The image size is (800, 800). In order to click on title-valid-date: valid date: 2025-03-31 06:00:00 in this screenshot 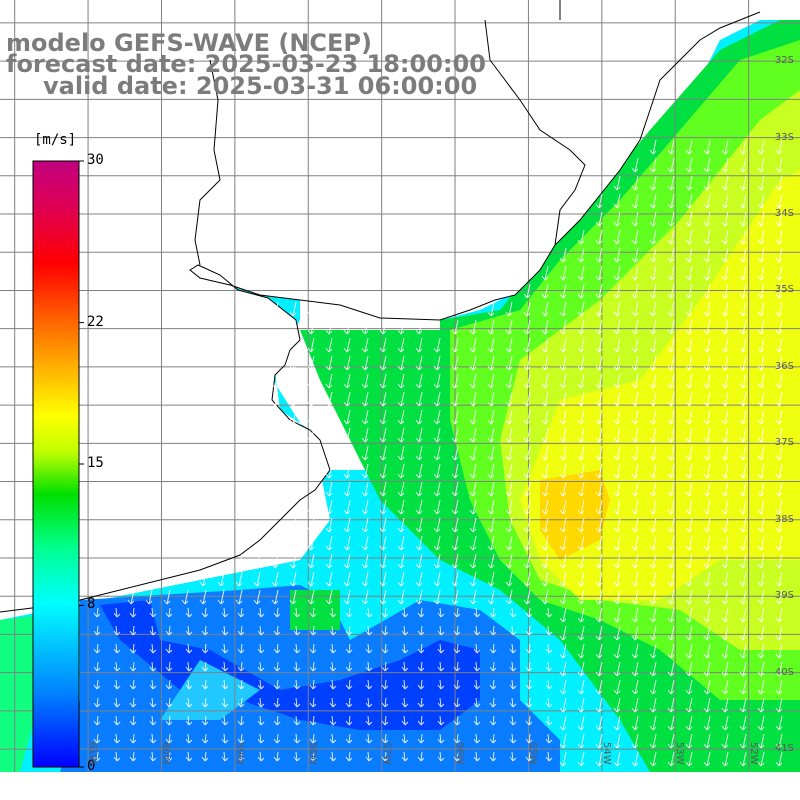, I will do `click(260, 86)`.